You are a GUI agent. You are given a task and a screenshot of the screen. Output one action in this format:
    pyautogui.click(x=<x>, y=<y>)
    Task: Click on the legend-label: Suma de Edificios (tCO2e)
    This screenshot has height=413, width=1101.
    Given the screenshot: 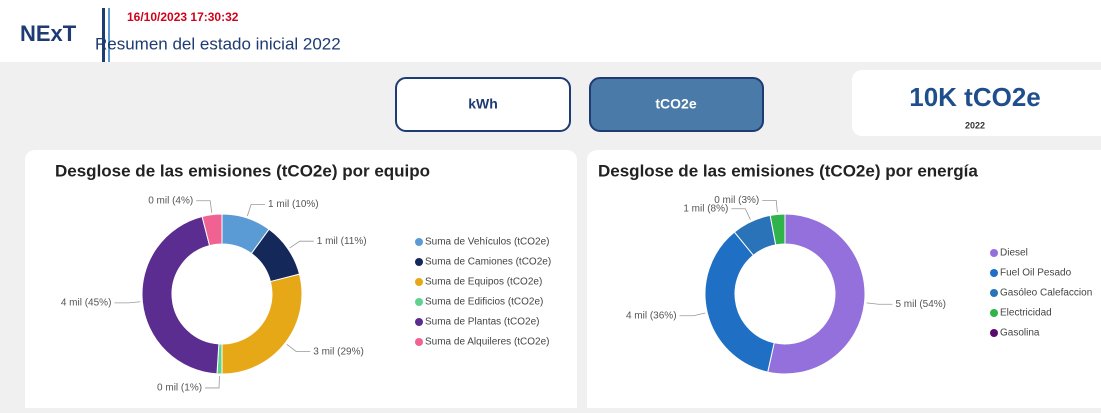 What is the action you would take?
    pyautogui.click(x=484, y=302)
    